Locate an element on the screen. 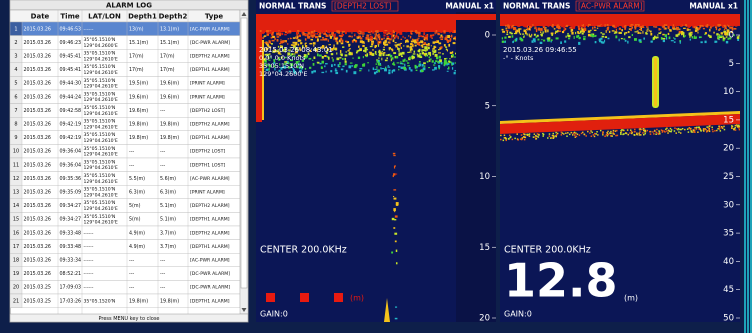 Image resolution: width=752 pixels, height=333 pixels. depth-unit: (m) is located at coordinates (631, 298).